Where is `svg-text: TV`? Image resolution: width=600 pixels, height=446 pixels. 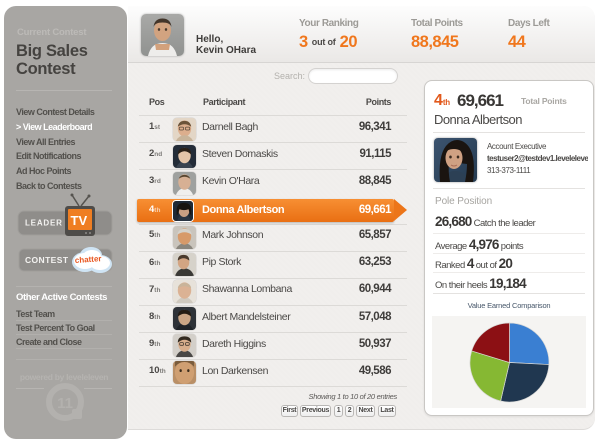
svg-text: TV is located at coordinates (79, 220).